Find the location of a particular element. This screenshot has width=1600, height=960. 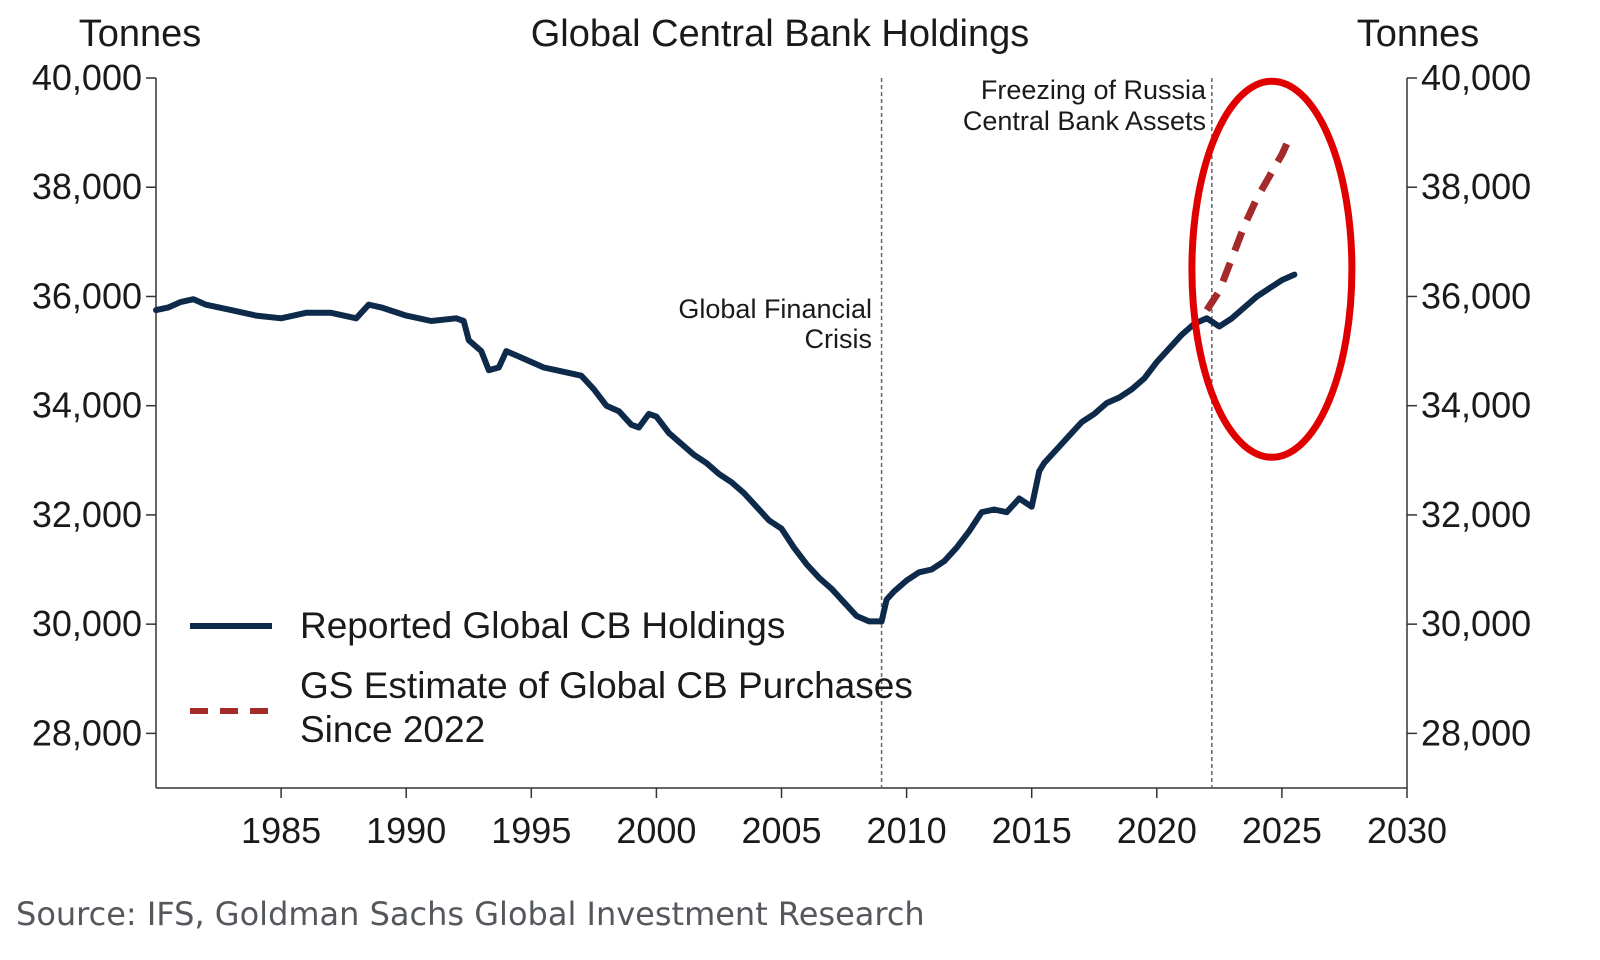

y-tick-label-left: 36,000 is located at coordinates (87, 295).